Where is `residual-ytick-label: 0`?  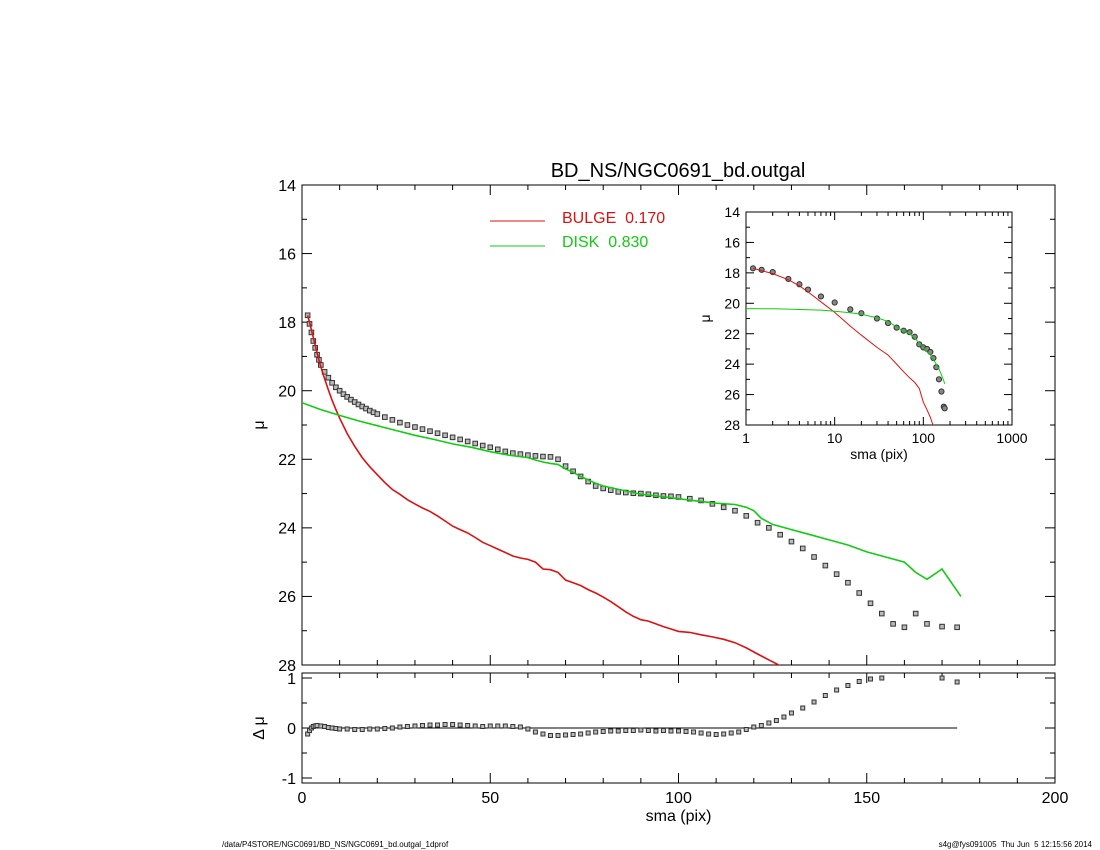 residual-ytick-label: 0 is located at coordinates (291, 729).